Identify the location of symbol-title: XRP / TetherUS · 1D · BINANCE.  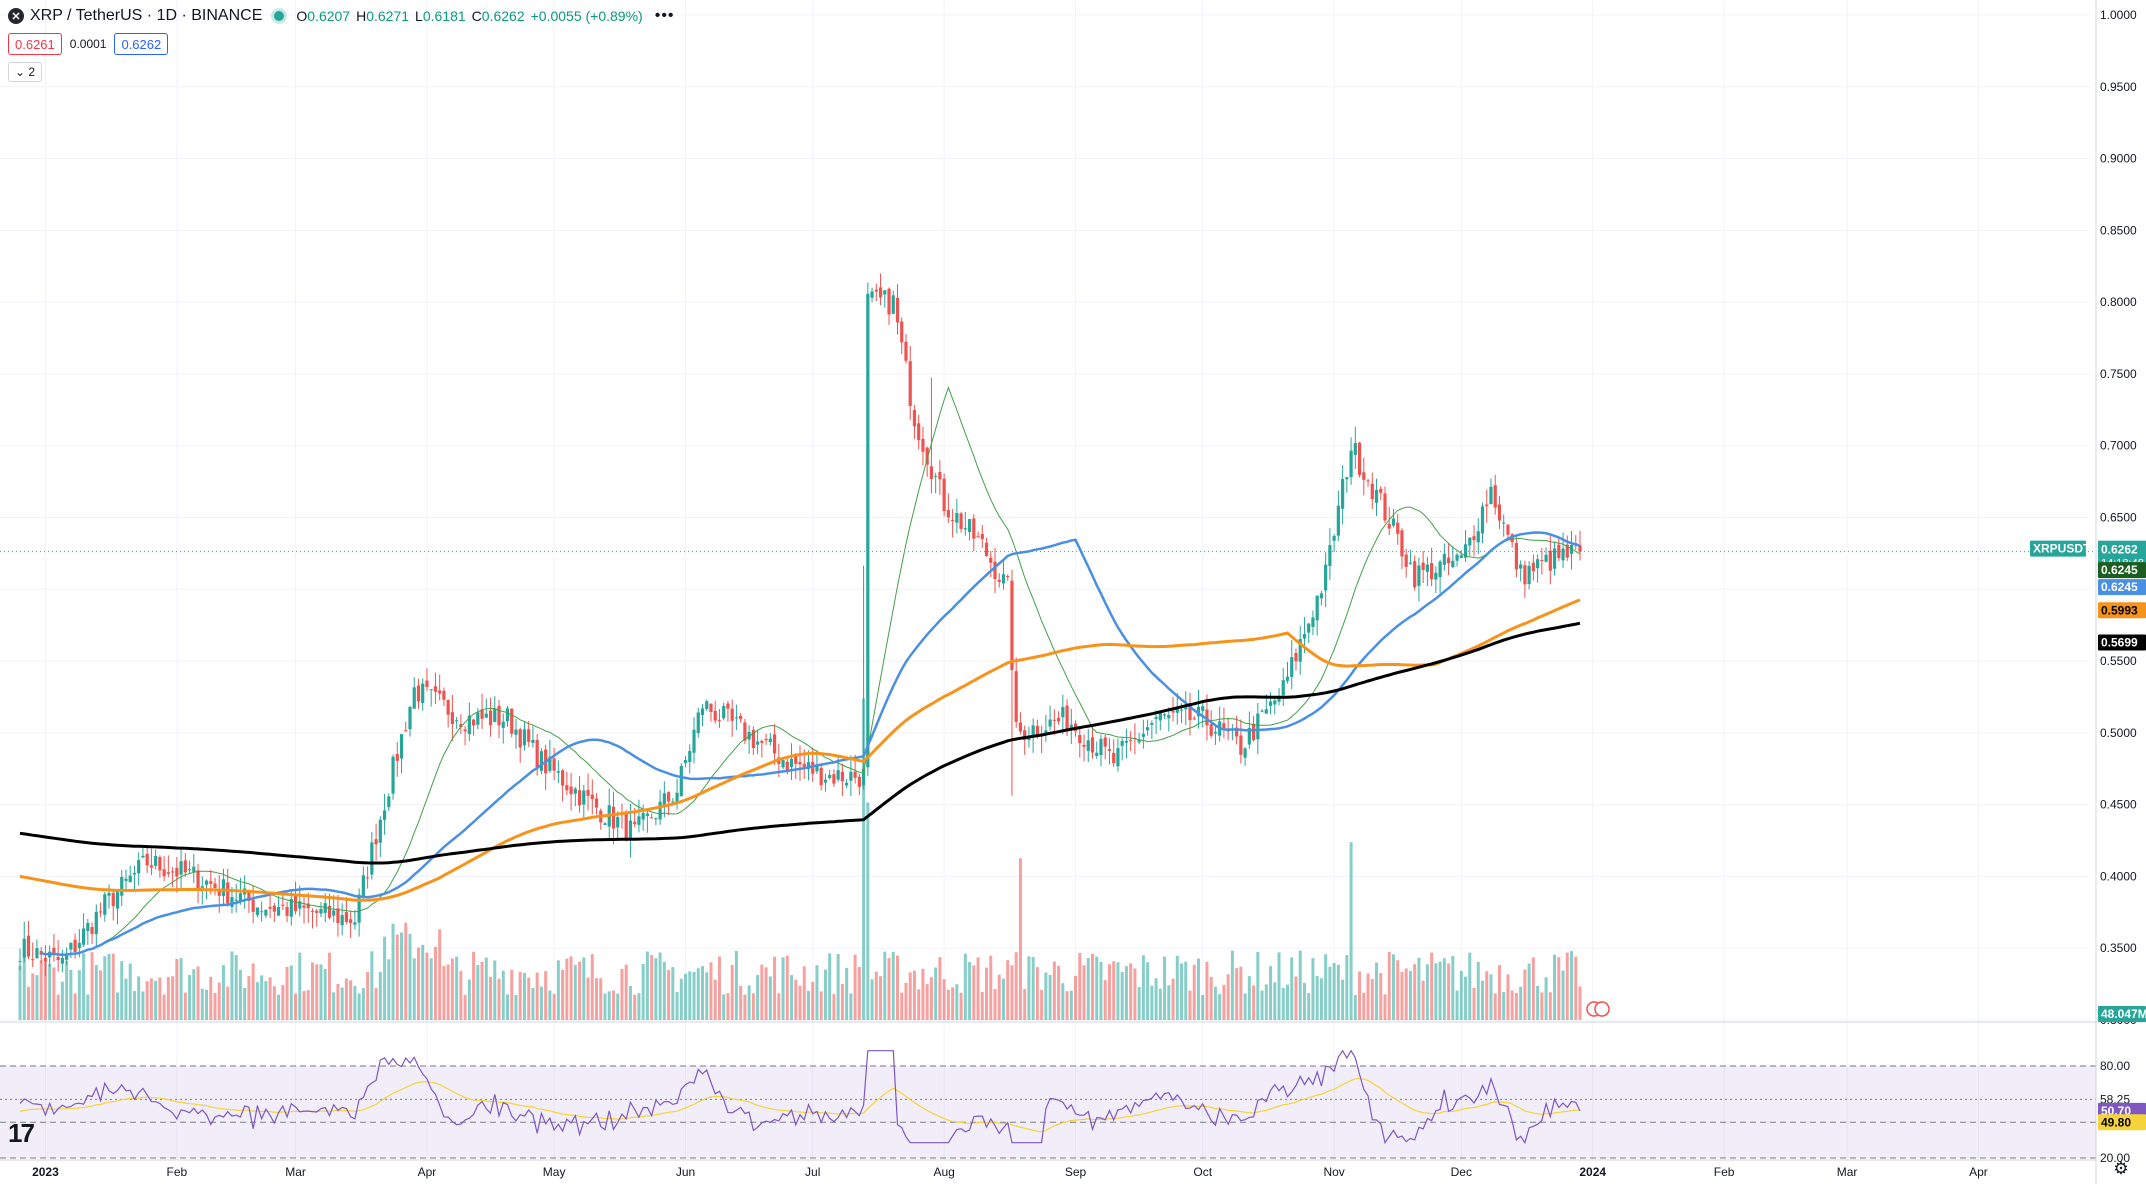
(146, 15).